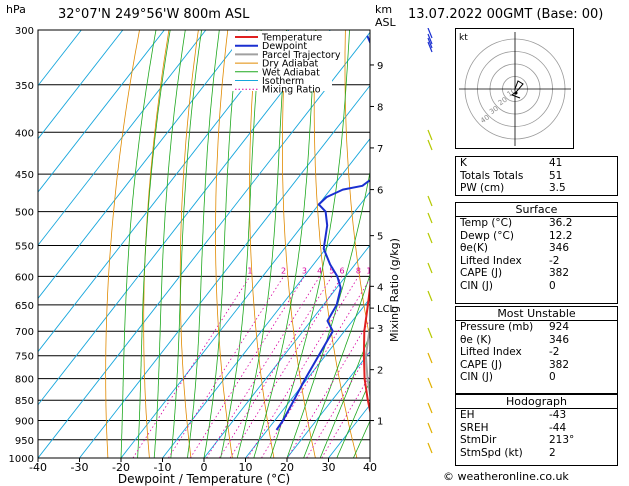  Describe the element at coordinates (536, 453) in the screenshot. I see `hodograph-row: StmSpd (kt) 2` at that location.